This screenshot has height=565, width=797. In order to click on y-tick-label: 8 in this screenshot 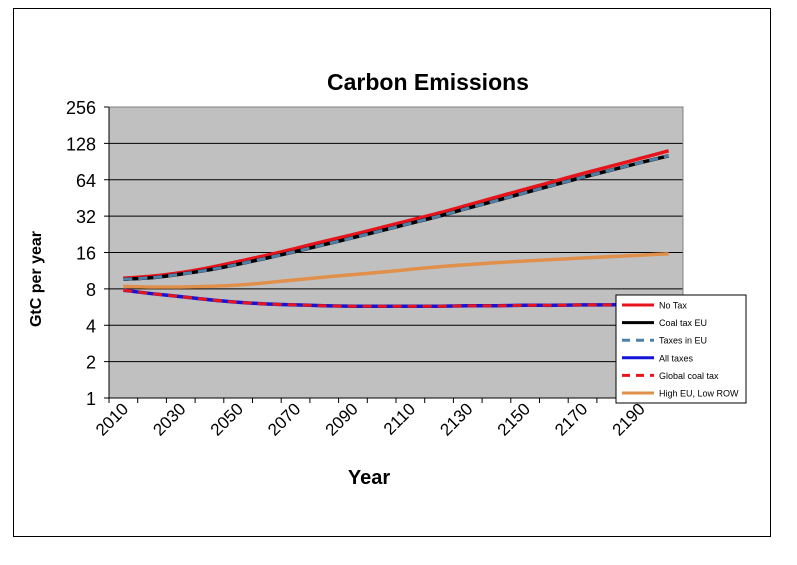, I will do `click(91, 290)`.